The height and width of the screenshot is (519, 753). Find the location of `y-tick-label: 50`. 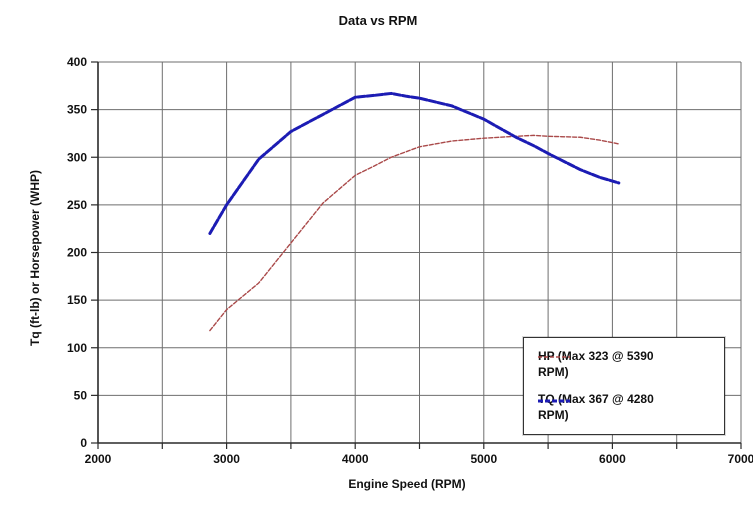

y-tick-label: 50 is located at coordinates (81, 395).